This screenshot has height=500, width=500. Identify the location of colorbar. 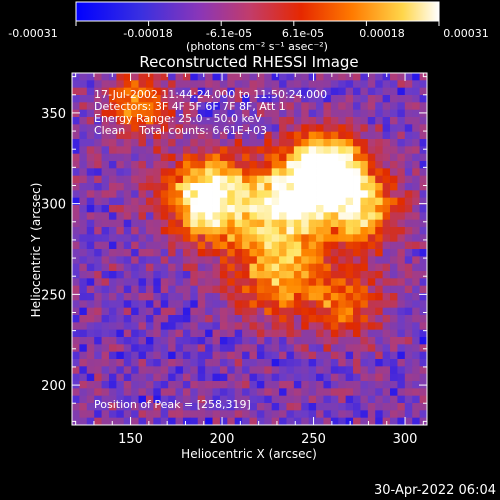
(257, 11).